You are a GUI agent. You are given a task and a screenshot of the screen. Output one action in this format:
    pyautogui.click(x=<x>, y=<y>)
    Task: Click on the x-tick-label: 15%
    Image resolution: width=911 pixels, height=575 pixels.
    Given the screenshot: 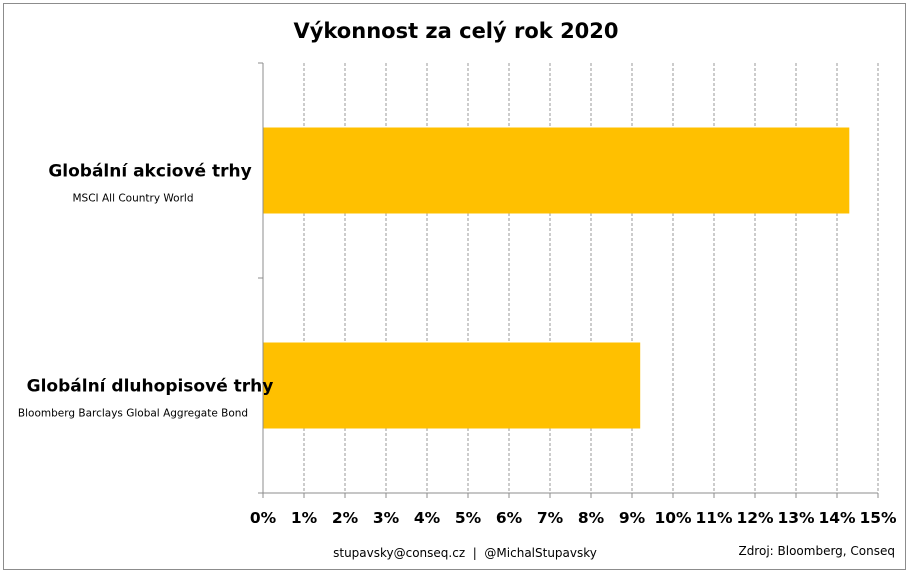 What is the action you would take?
    pyautogui.click(x=878, y=518)
    